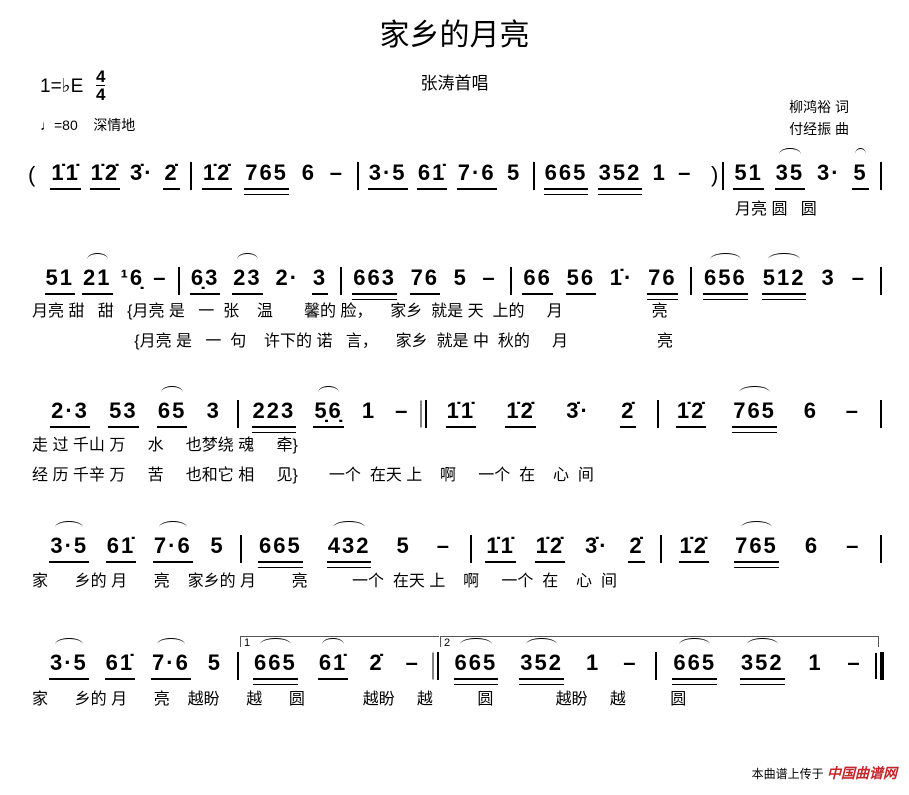 The height and width of the screenshot is (795, 909). Describe the element at coordinates (828, 172) in the screenshot. I see `note-group: 3·` at that location.